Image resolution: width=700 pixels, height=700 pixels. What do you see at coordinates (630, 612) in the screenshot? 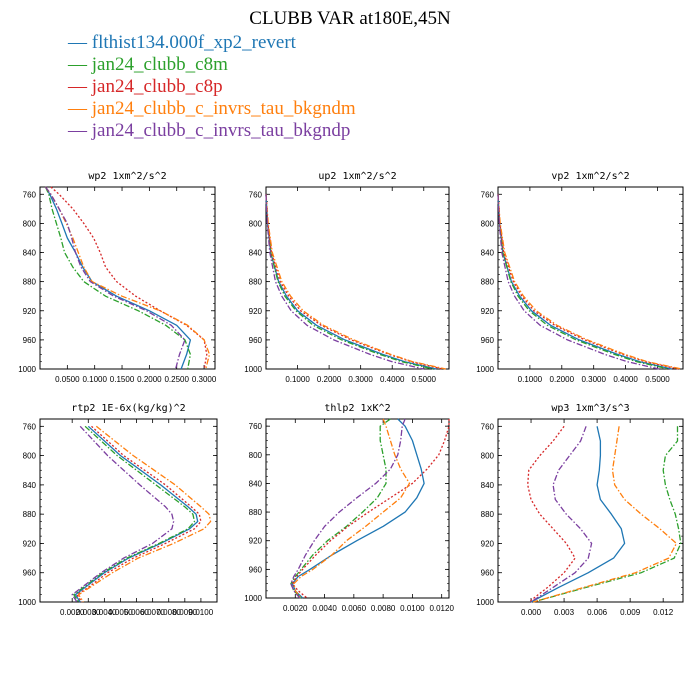
I see `x-tick-label: 0.009` at bounding box center [630, 612].